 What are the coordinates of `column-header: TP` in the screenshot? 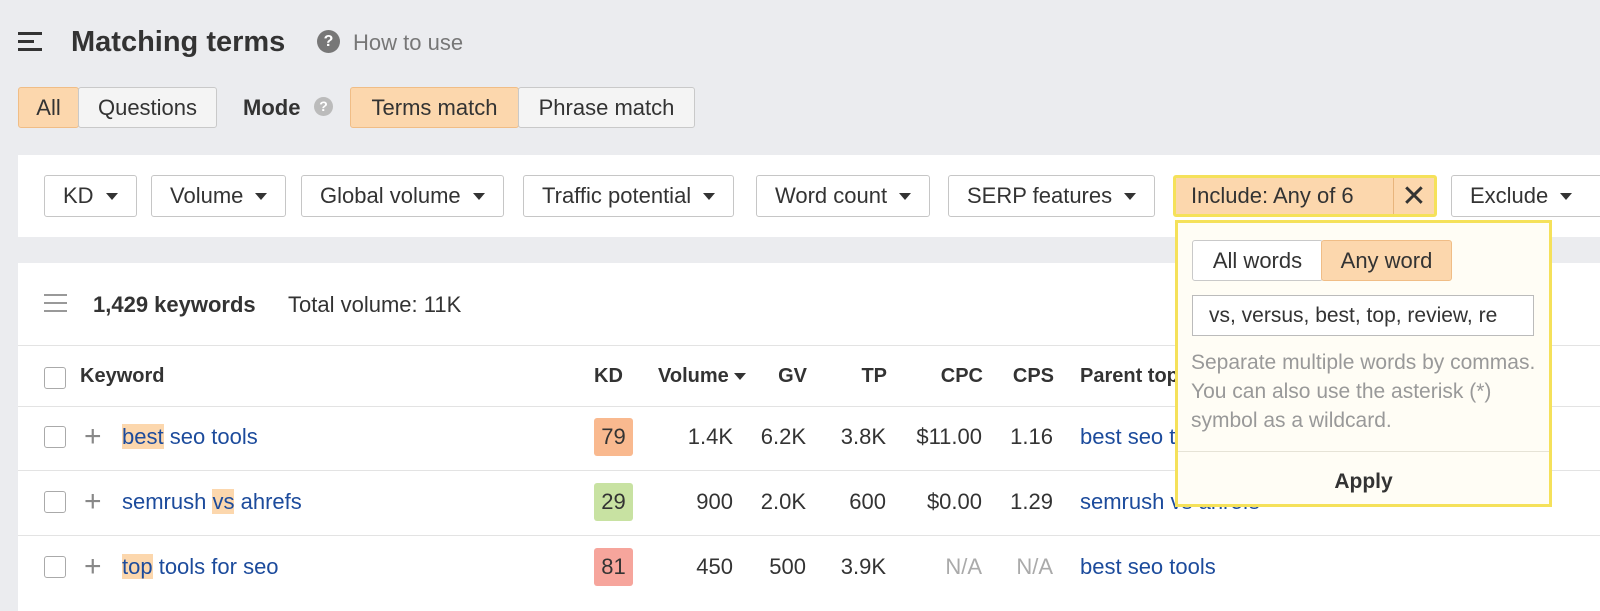 It's located at (874, 376).